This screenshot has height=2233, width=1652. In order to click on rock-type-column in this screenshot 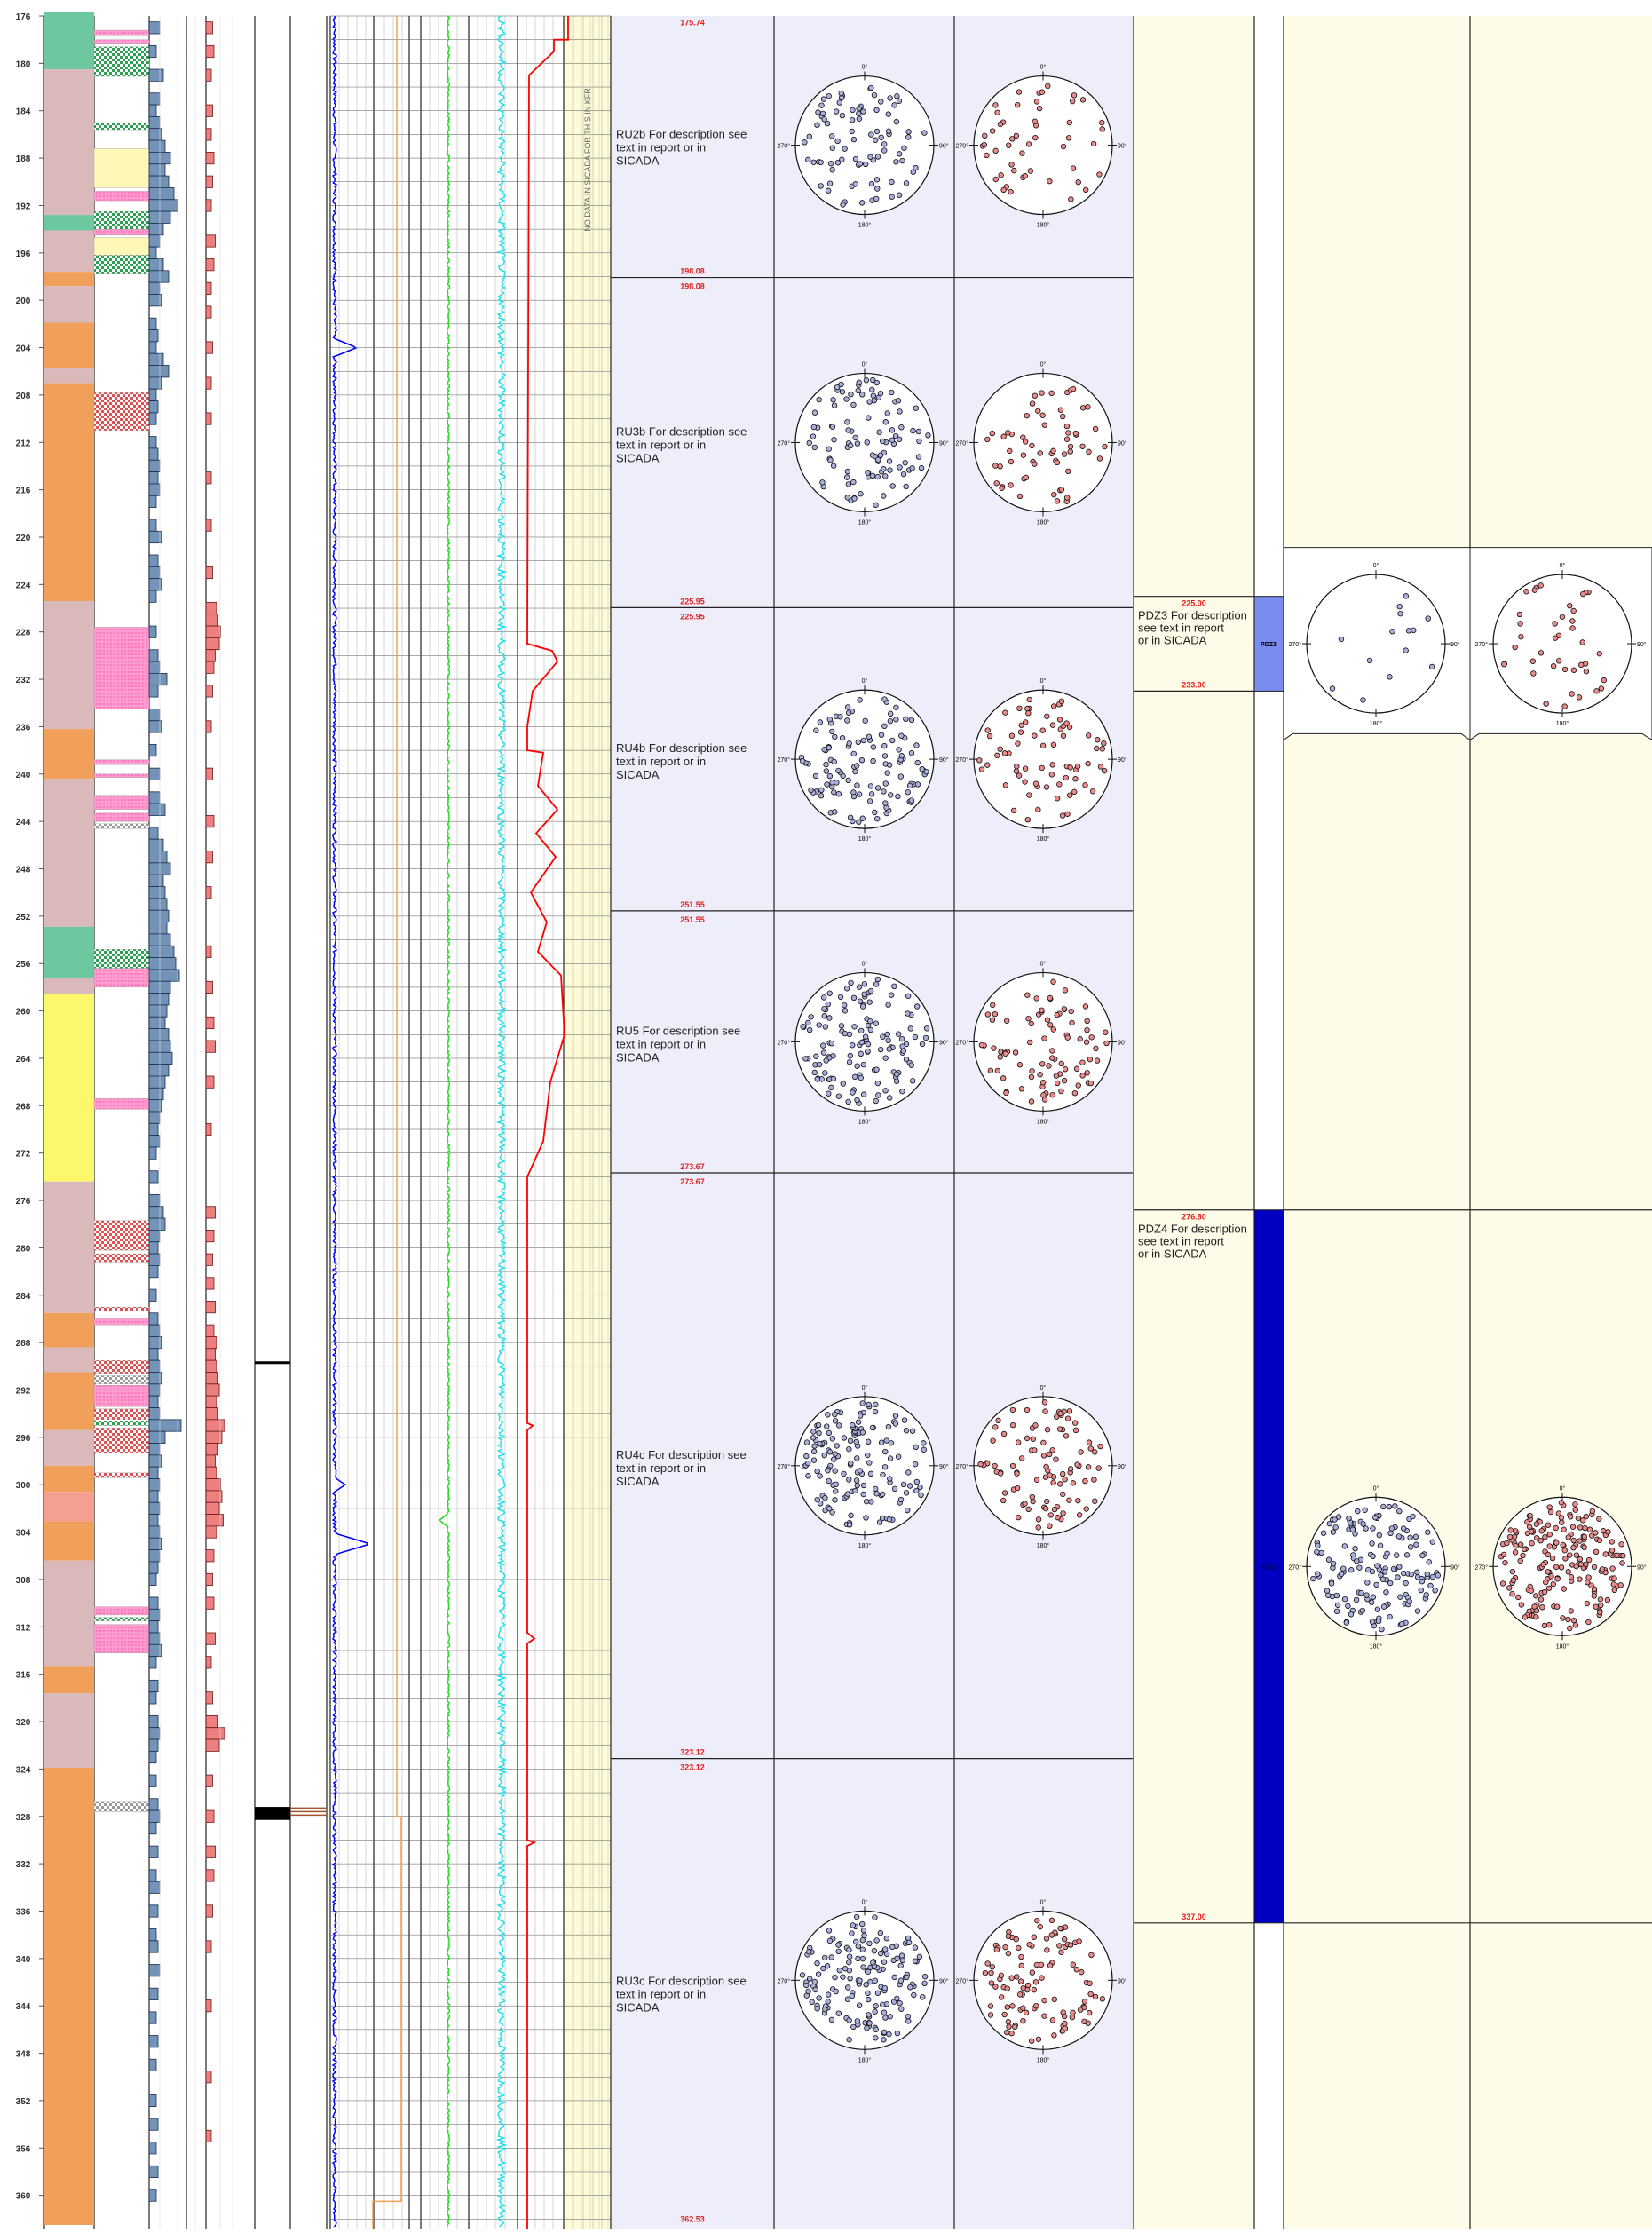, I will do `click(69, 1118)`.